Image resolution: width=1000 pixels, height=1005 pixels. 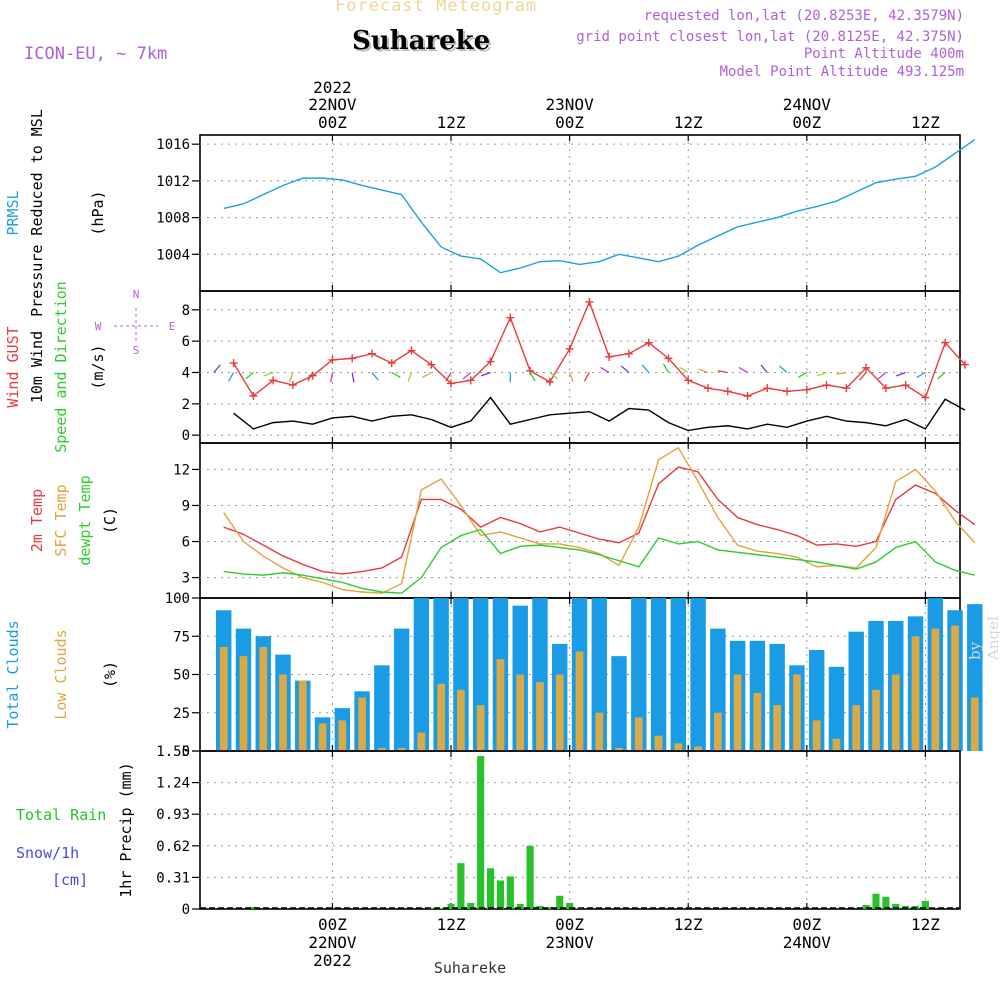 I want to click on wind-ytick-label: 4, so click(x=186, y=373).